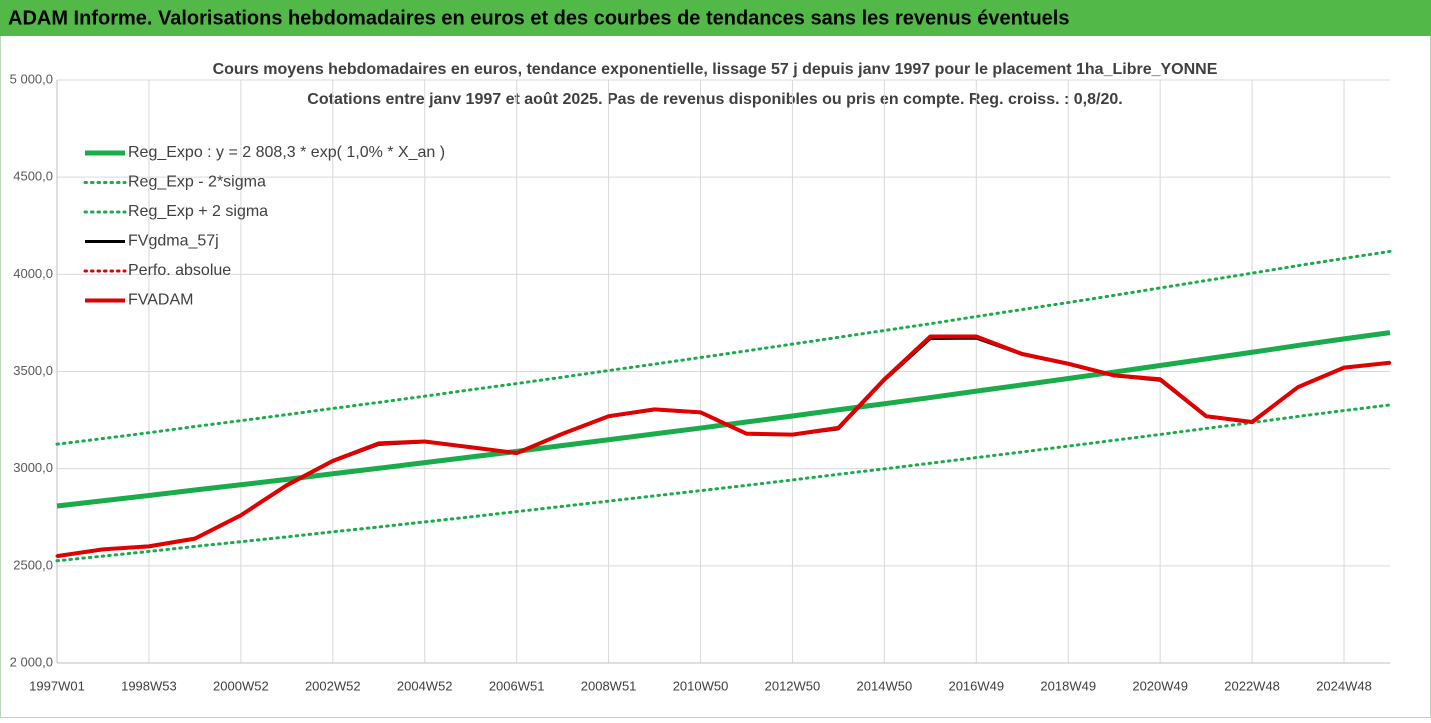 The width and height of the screenshot is (1431, 723). I want to click on x-tick-label: 2000W52, so click(241, 685).